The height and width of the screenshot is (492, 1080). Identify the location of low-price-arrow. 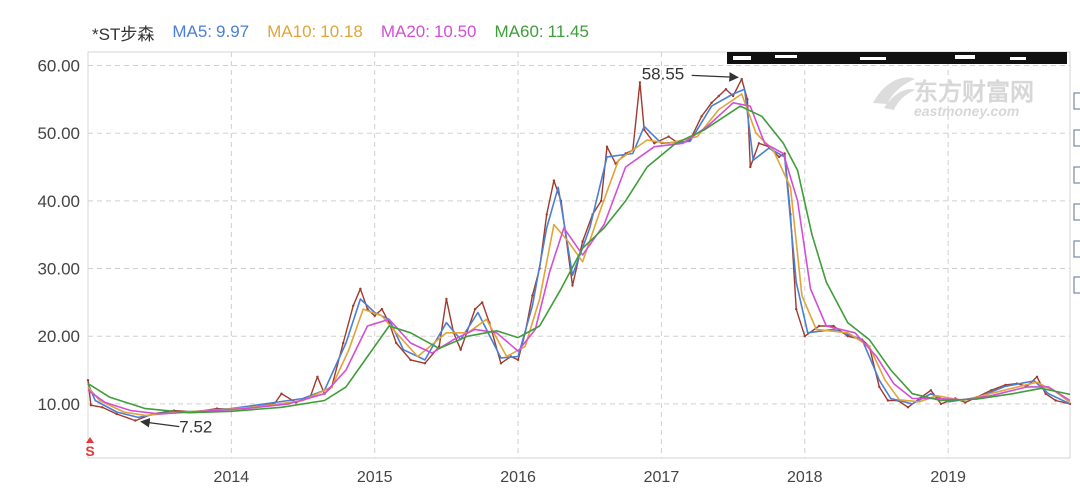
(160, 422).